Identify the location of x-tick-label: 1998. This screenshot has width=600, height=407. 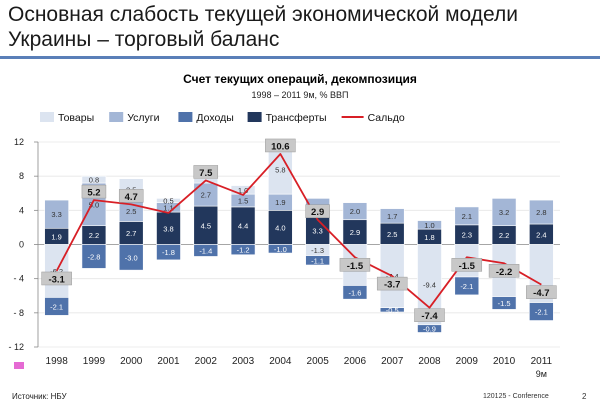
(57, 361).